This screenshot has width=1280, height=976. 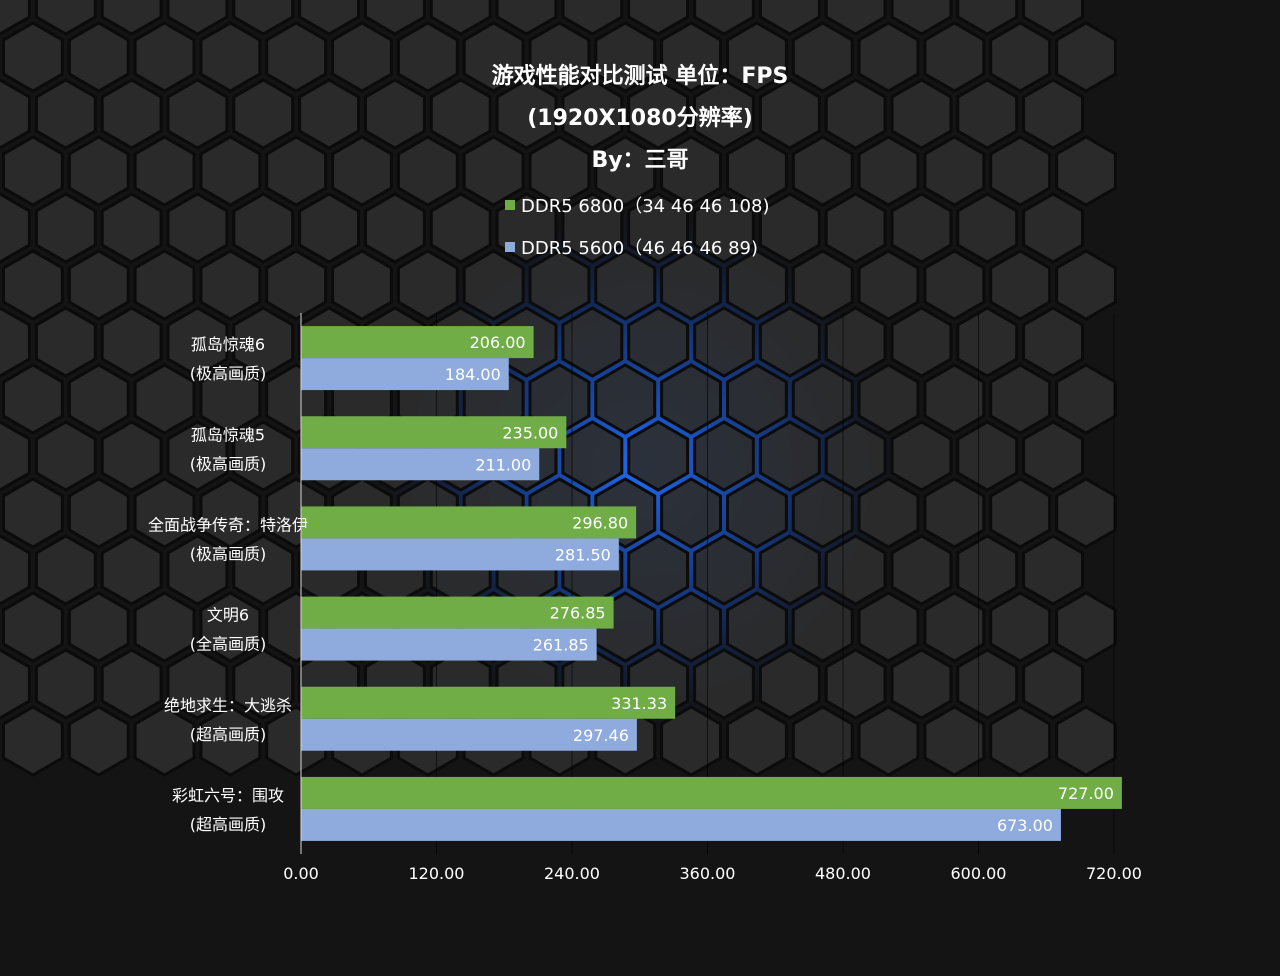 I want to click on chart-title-line-2: (1920X1080分辨率), so click(x=640, y=118).